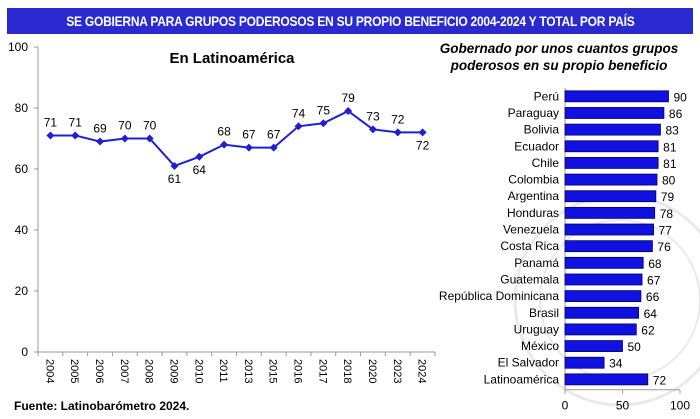 Image resolution: width=700 pixels, height=419 pixels. What do you see at coordinates (660, 380) in the screenshot?
I see `bar-value-label: 72` at bounding box center [660, 380].